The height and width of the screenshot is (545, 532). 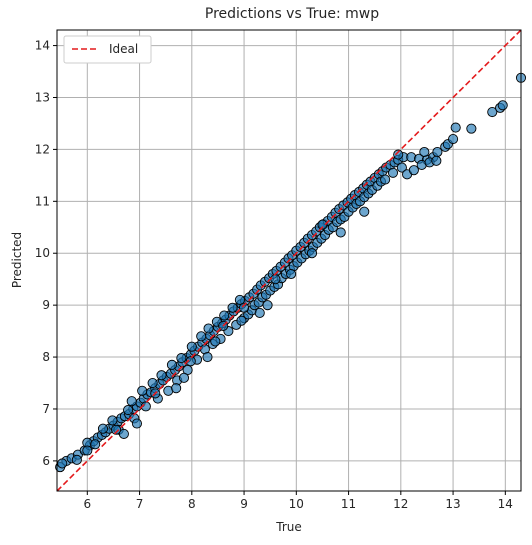 What do you see at coordinates (46, 409) in the screenshot?
I see `y-tick-label: 7` at bounding box center [46, 409].